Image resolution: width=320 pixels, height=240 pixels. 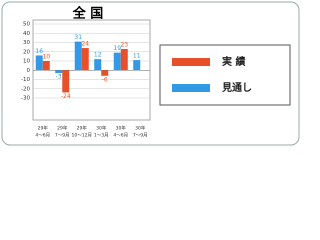 What do you see at coordinates (98, 55) in the screenshot?
I see `value-label: 12` at bounding box center [98, 55].